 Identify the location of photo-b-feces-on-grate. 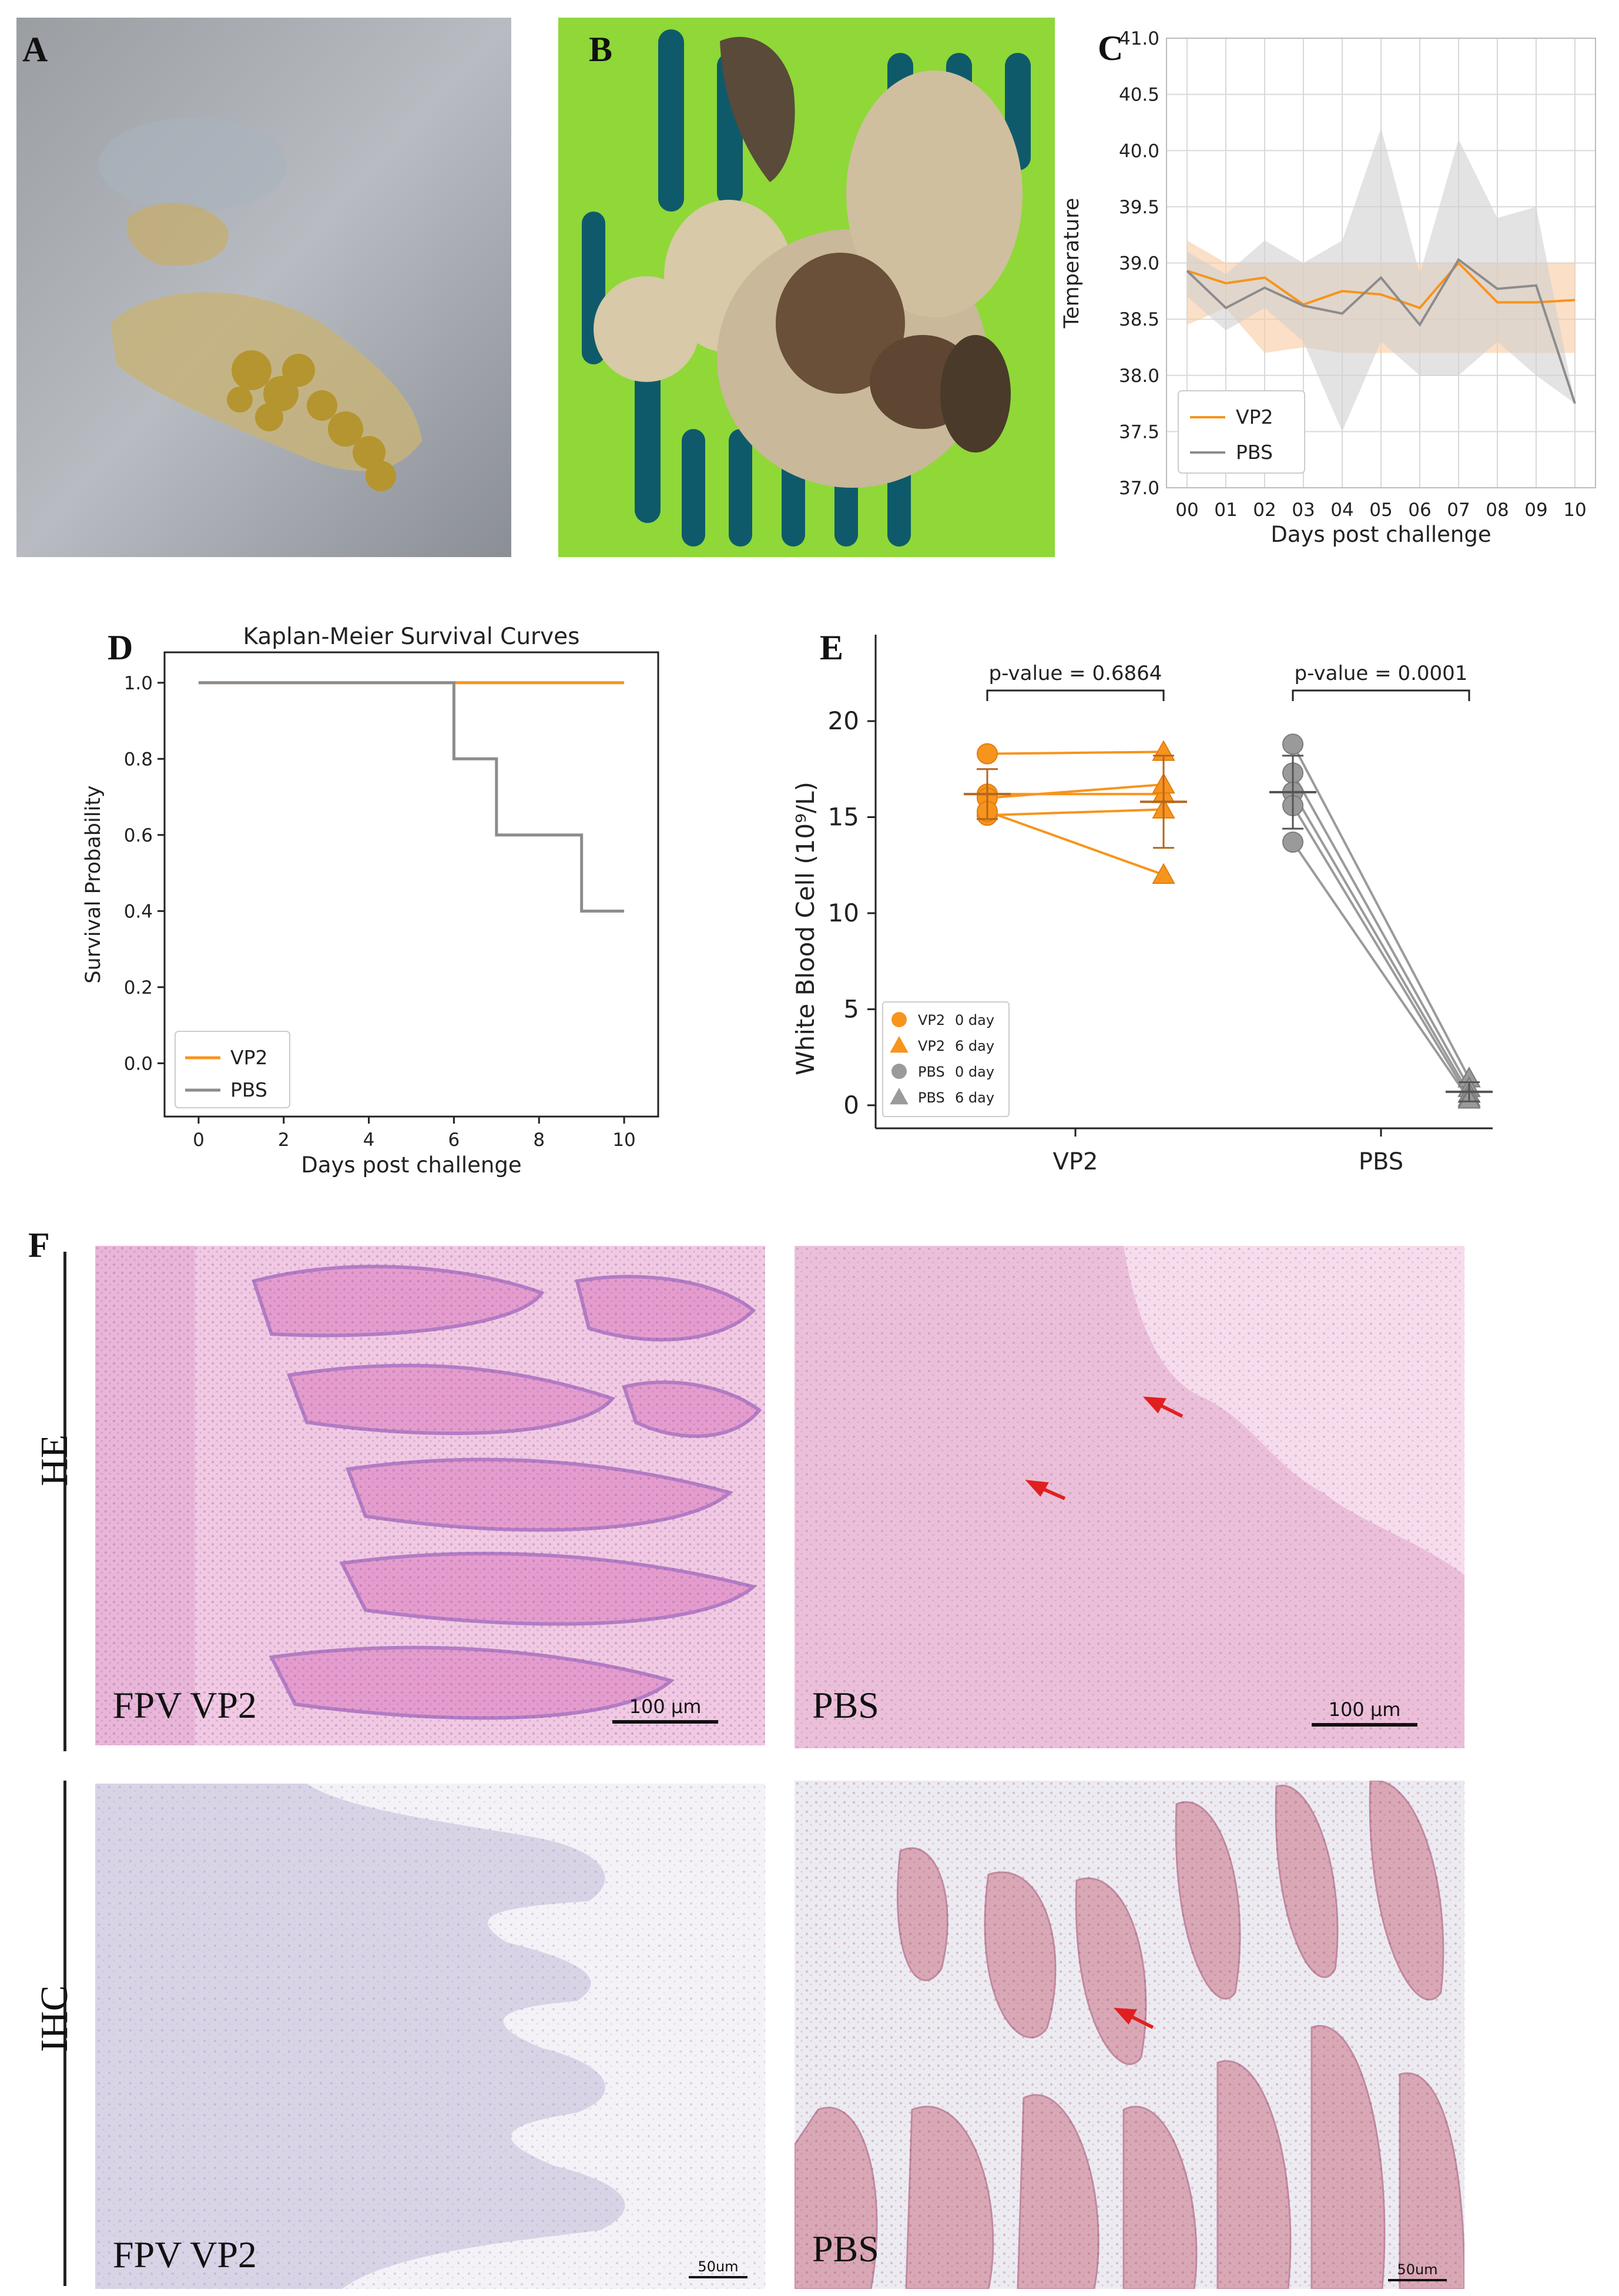
(806, 287).